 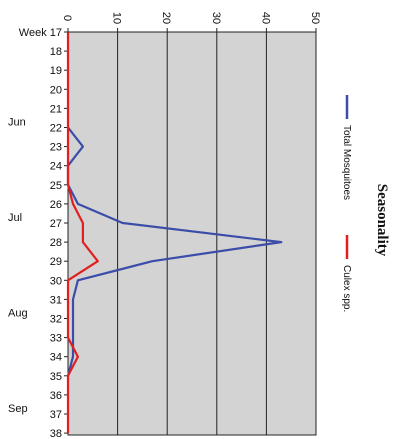 I want to click on week-tick-label: 37, so click(x=56, y=415).